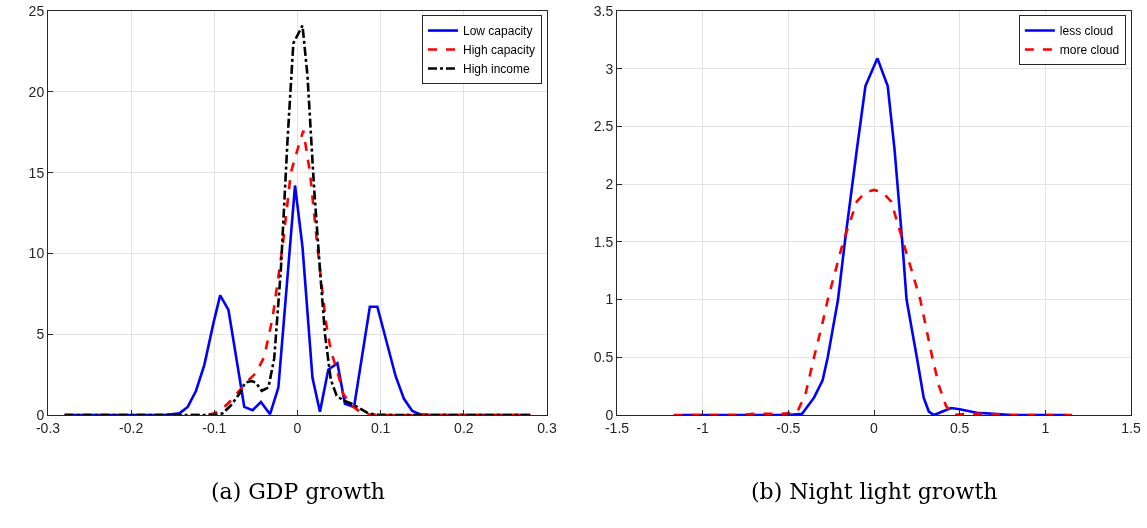 Image resolution: width=1147 pixels, height=528 pixels. What do you see at coordinates (131, 427) in the screenshot?
I see `x-tick-label: -0.2` at bounding box center [131, 427].